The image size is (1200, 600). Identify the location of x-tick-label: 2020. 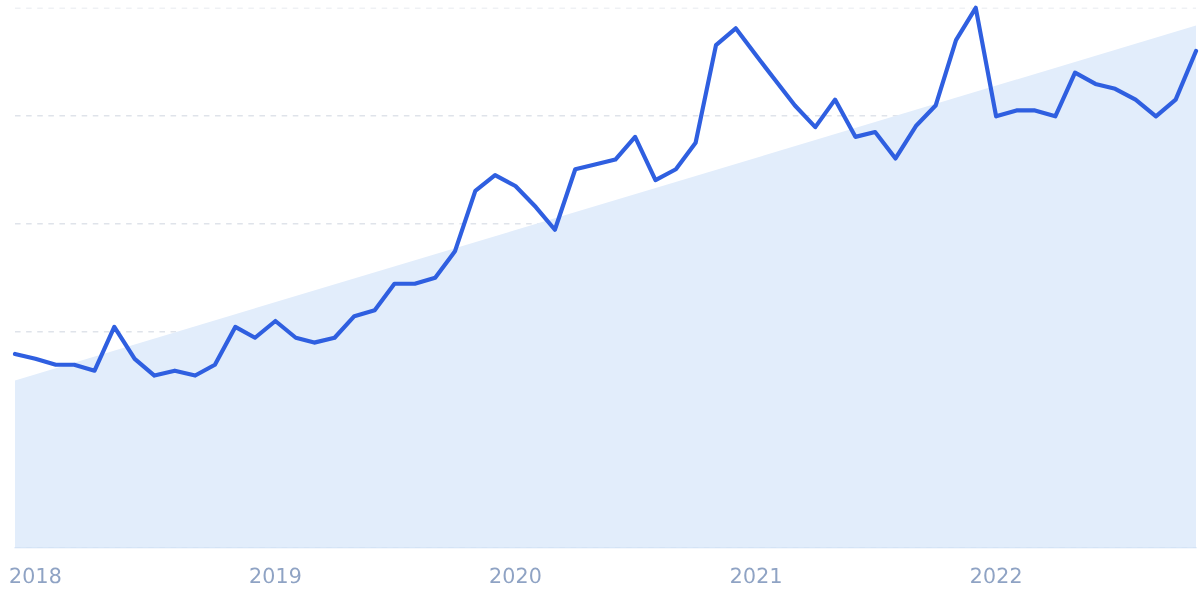
(515, 575).